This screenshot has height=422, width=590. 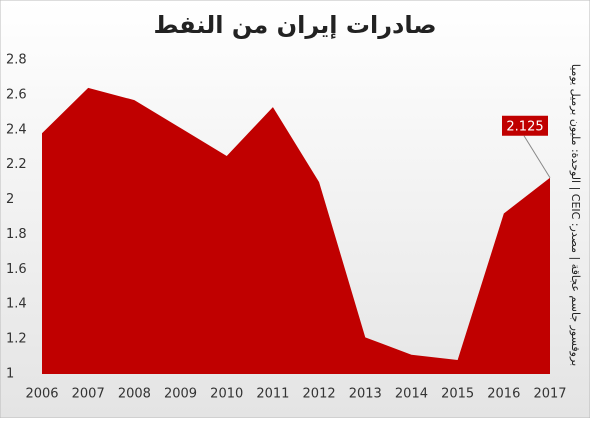 I want to click on y-tick-label: 2.4, so click(x=16, y=129).